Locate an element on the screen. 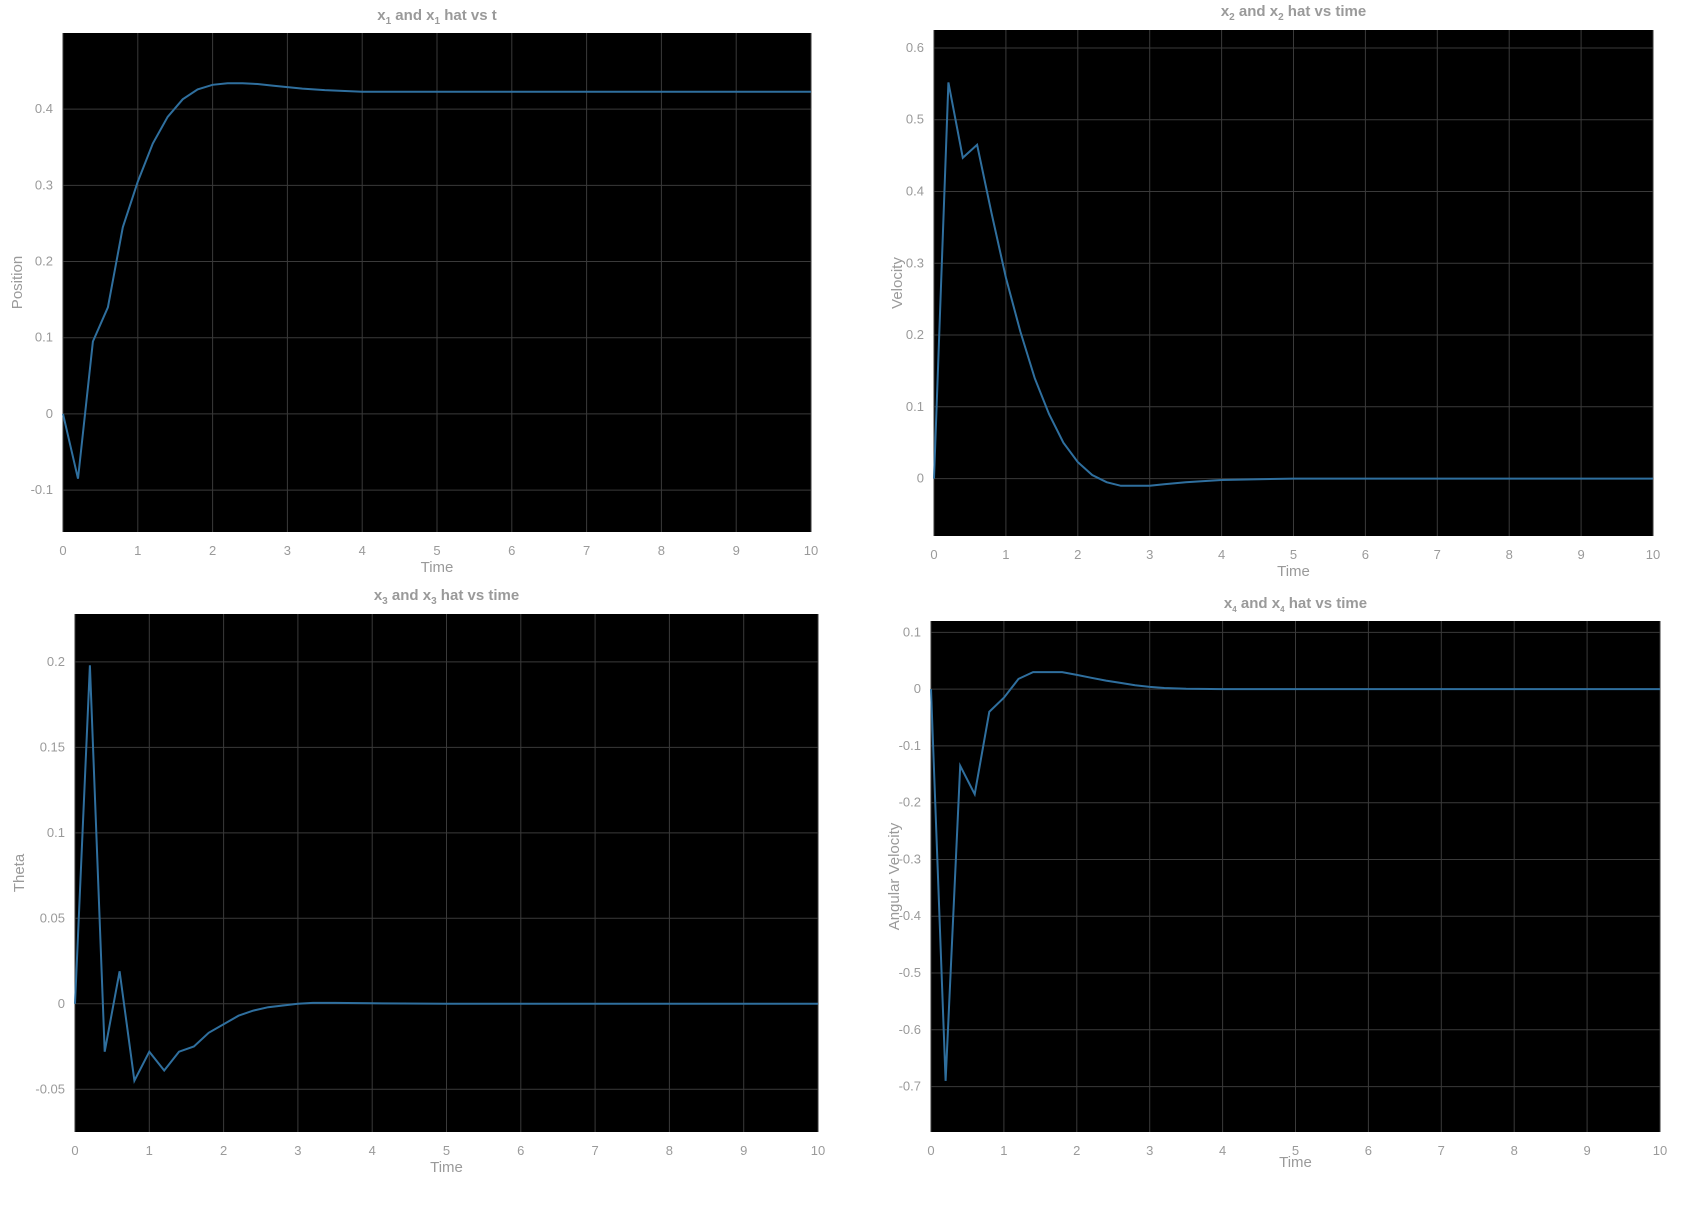 The image size is (1703, 1226). y-axis-label: Angular Velocity is located at coordinates (894, 876).